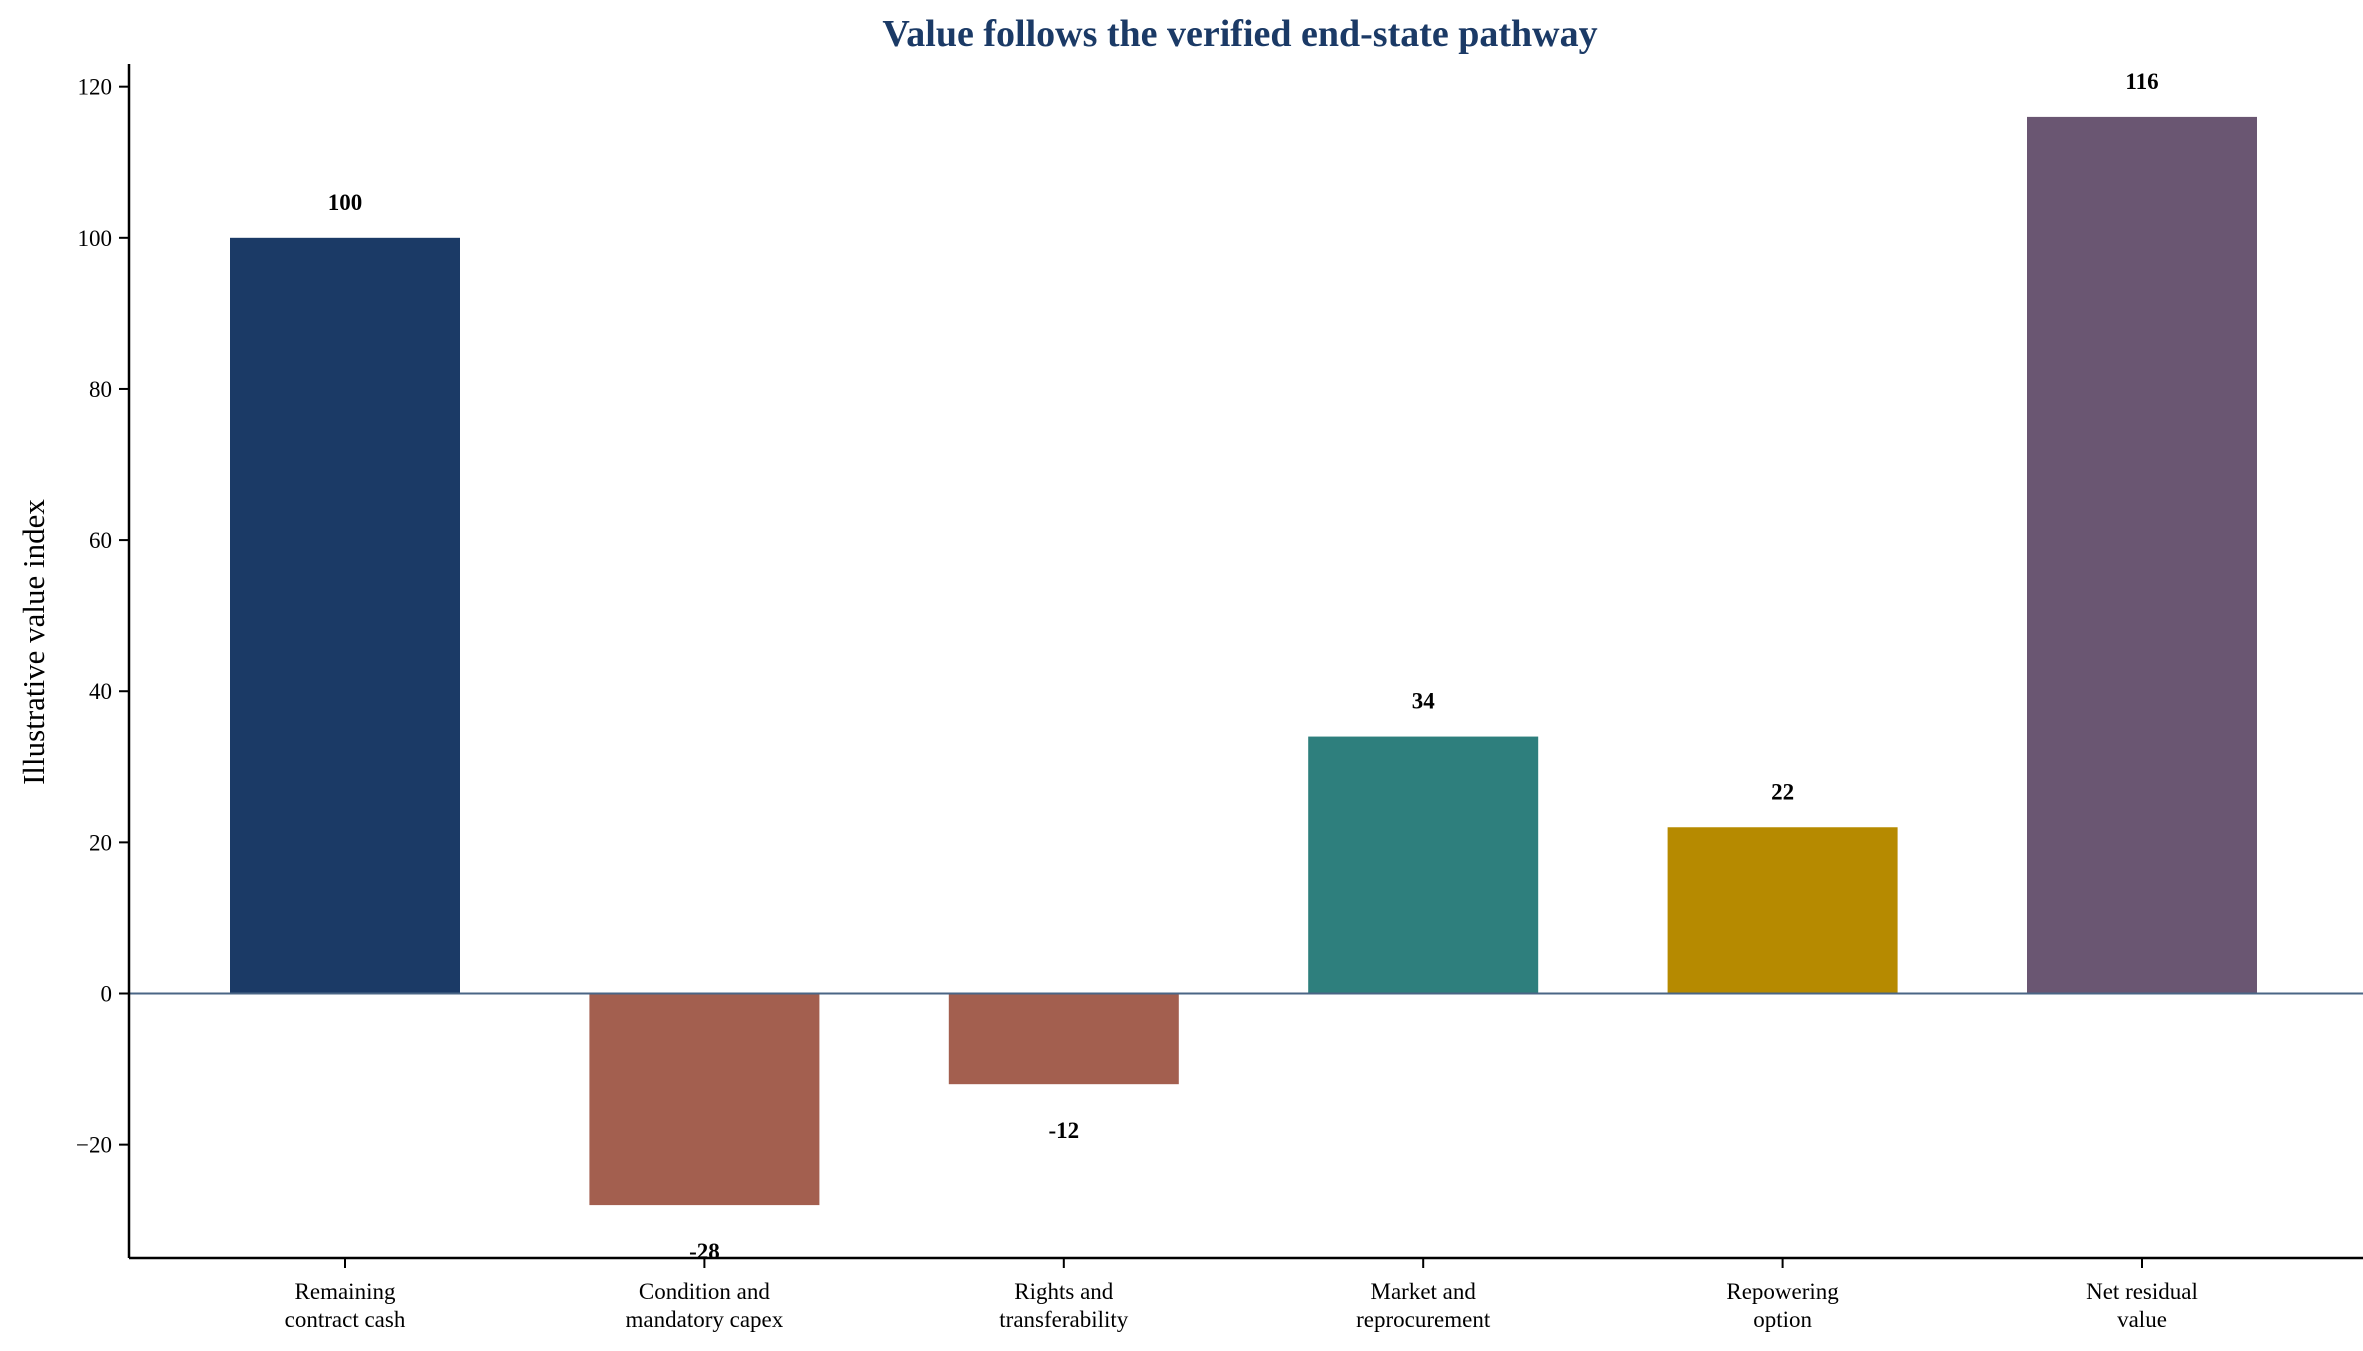 The image size is (2363, 1351). I want to click on y-tick-label: 60, so click(100, 540).